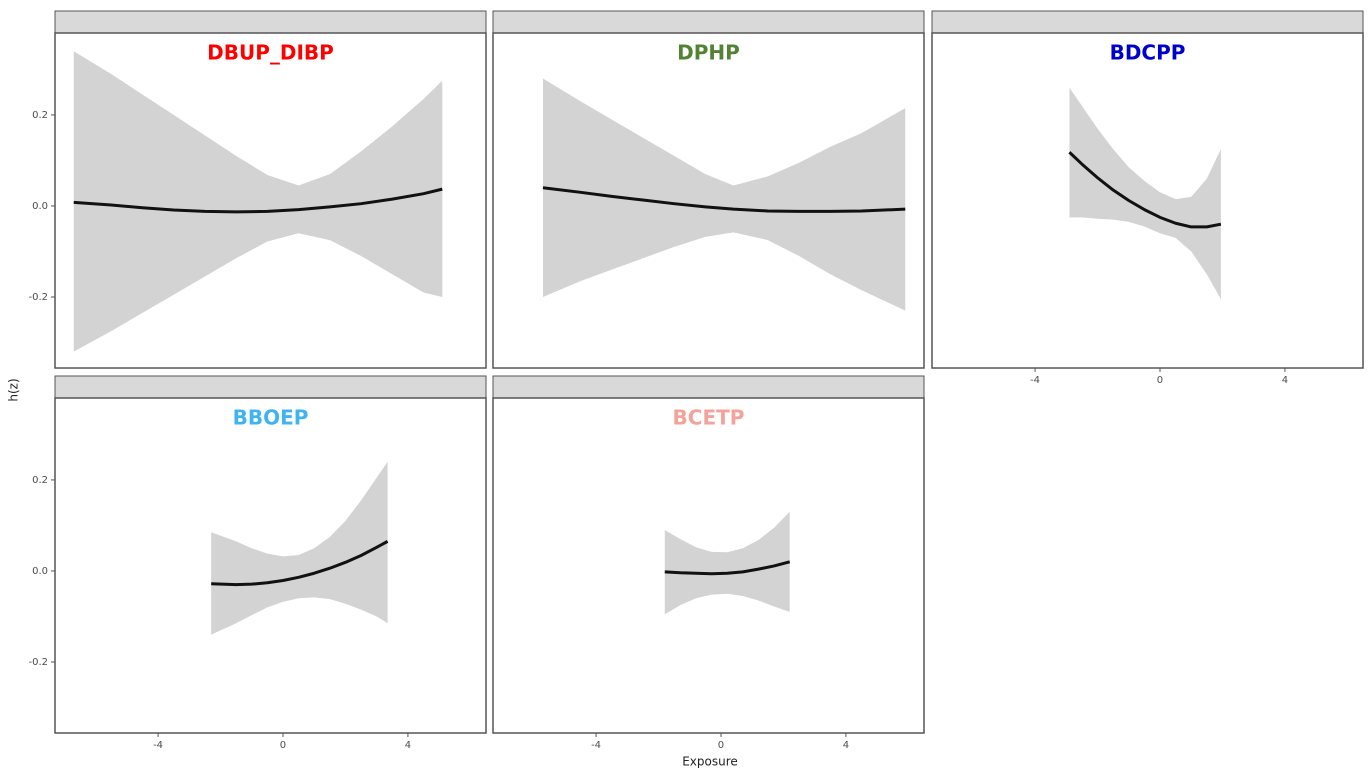  I want to click on panel-title: DPHP, so click(708, 53).